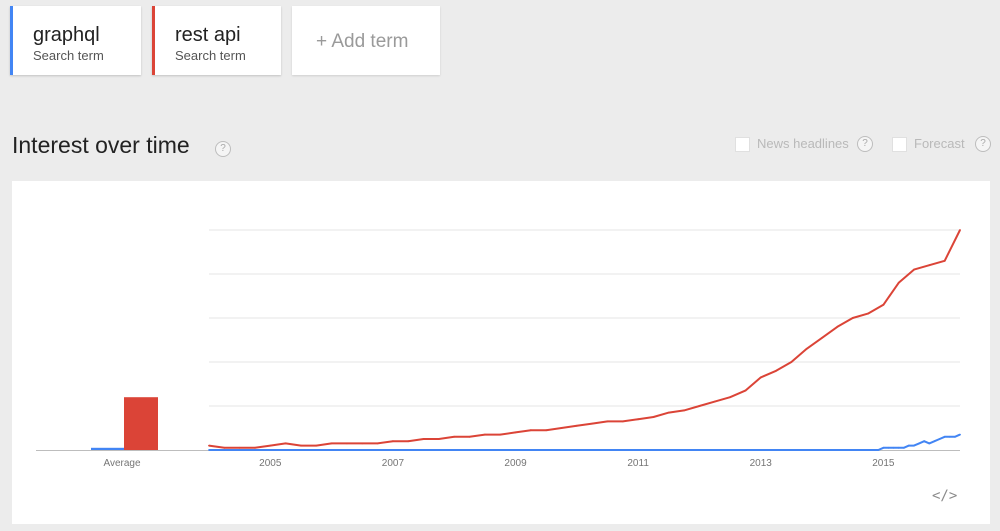 This screenshot has width=1000, height=531. Describe the element at coordinates (638, 463) in the screenshot. I see `x-tick-label: 2011` at that location.